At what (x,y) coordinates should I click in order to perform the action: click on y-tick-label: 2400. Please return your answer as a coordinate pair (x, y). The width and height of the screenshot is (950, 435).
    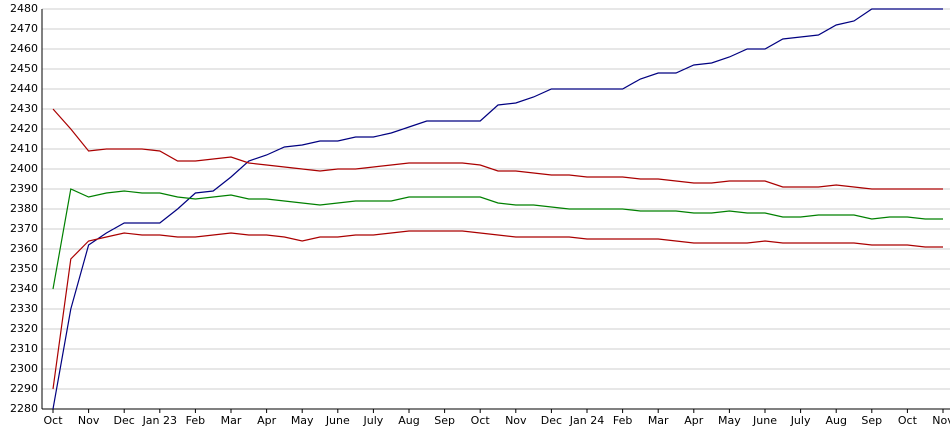
    Looking at the image, I should click on (24, 168).